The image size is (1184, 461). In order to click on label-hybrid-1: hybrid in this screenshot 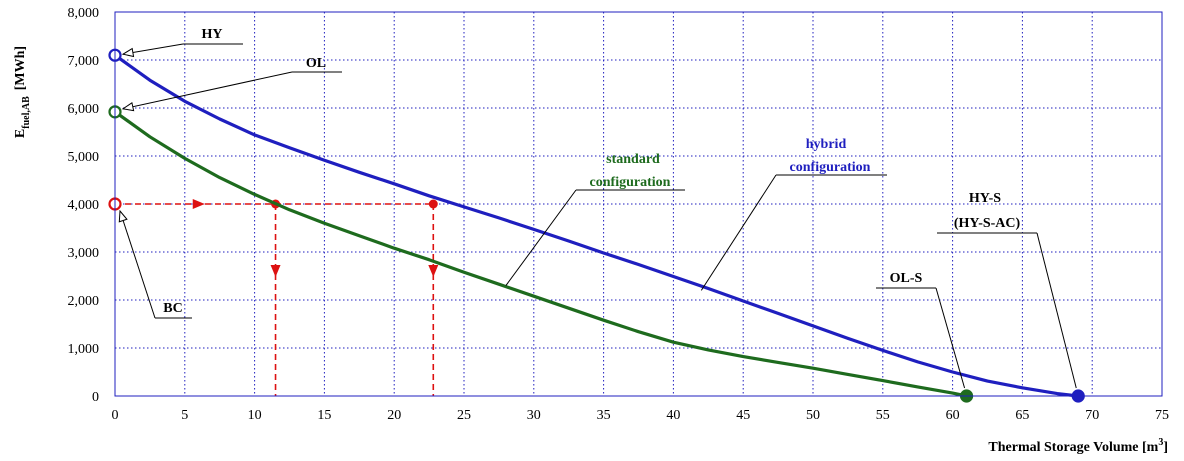, I will do `click(826, 144)`.